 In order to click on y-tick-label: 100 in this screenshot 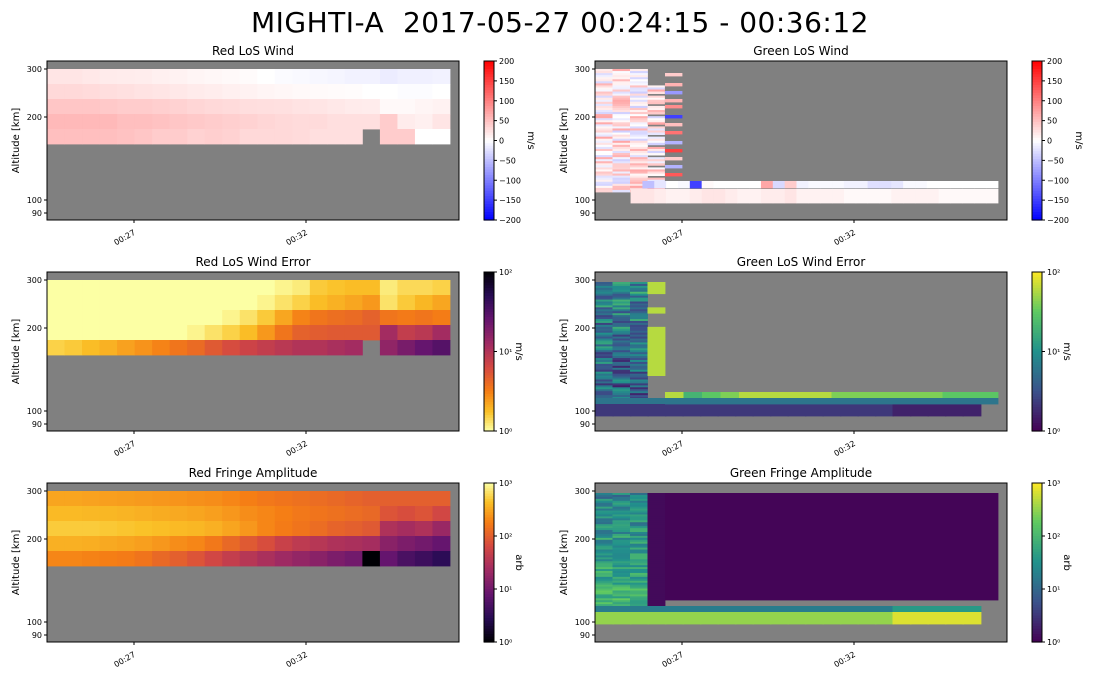, I will do `click(34, 411)`.